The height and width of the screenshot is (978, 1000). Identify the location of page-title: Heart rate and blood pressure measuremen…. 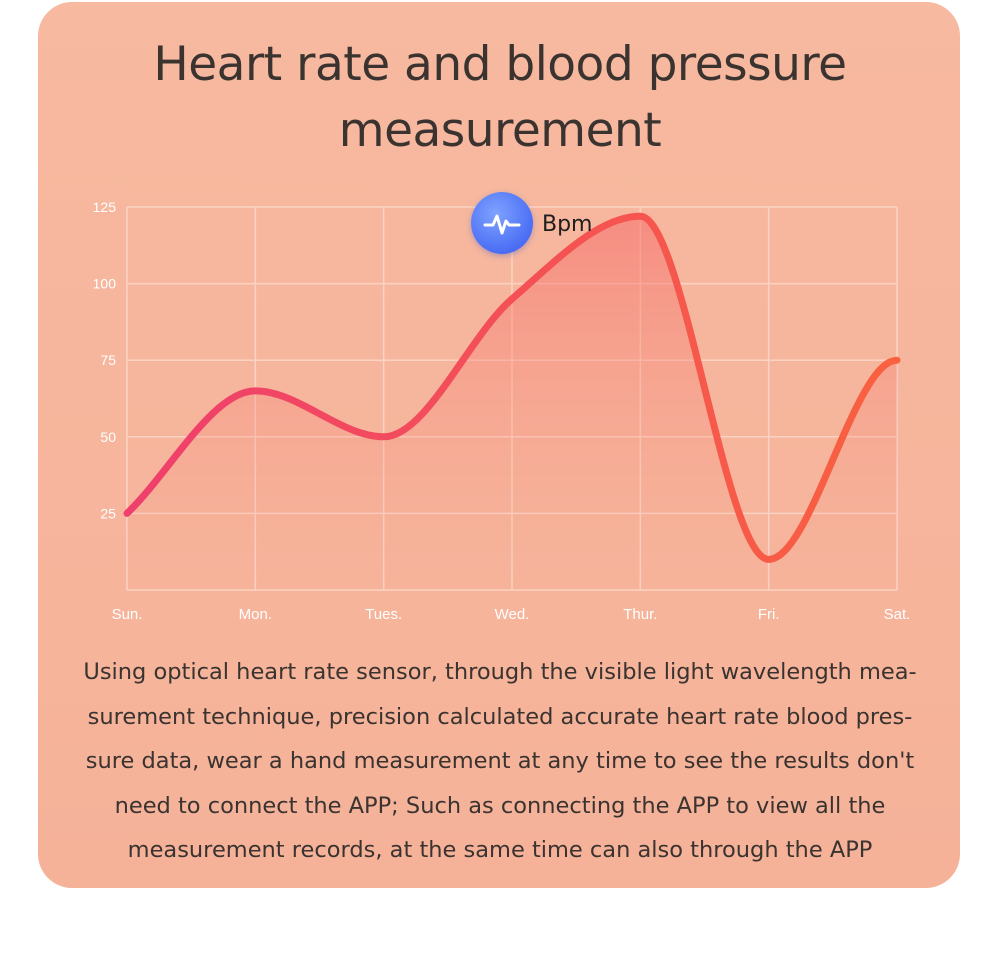
(500, 98).